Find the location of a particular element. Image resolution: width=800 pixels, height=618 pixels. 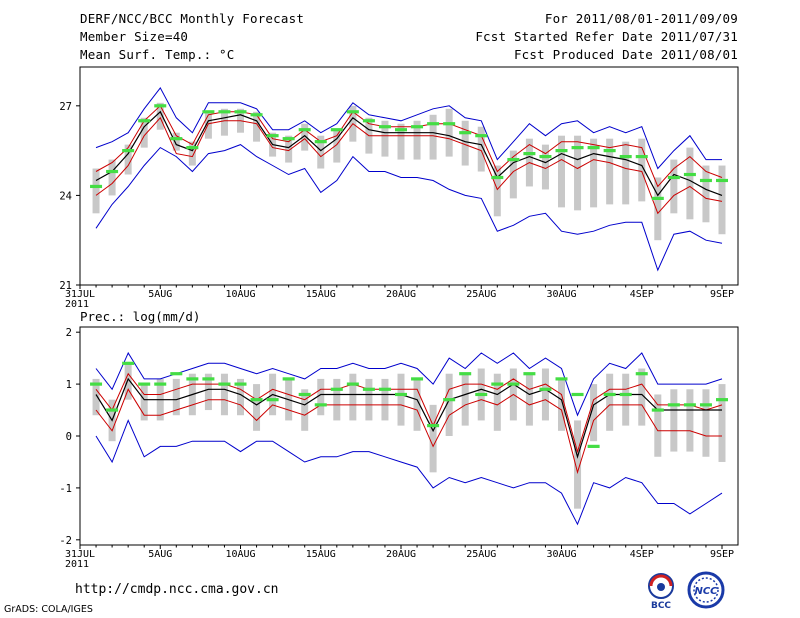

header-member-size: Member Size=40 is located at coordinates (134, 36).